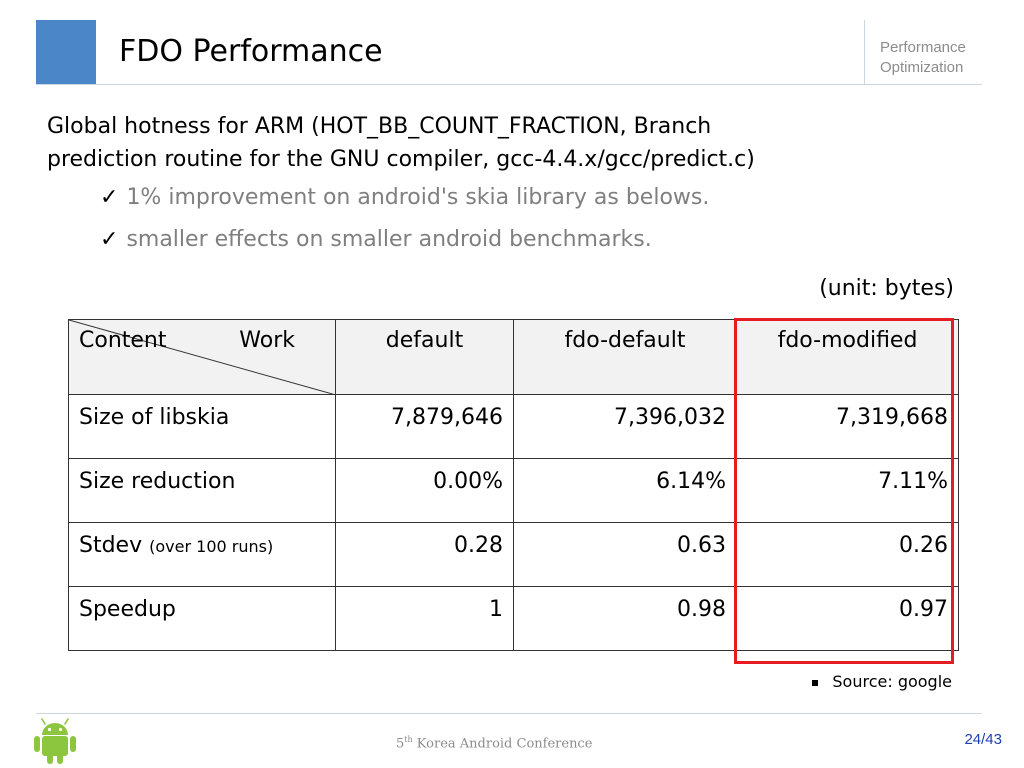 The image size is (1024, 768). Describe the element at coordinates (111, 545) in the screenshot. I see `row-label-text: Stdev` at that location.